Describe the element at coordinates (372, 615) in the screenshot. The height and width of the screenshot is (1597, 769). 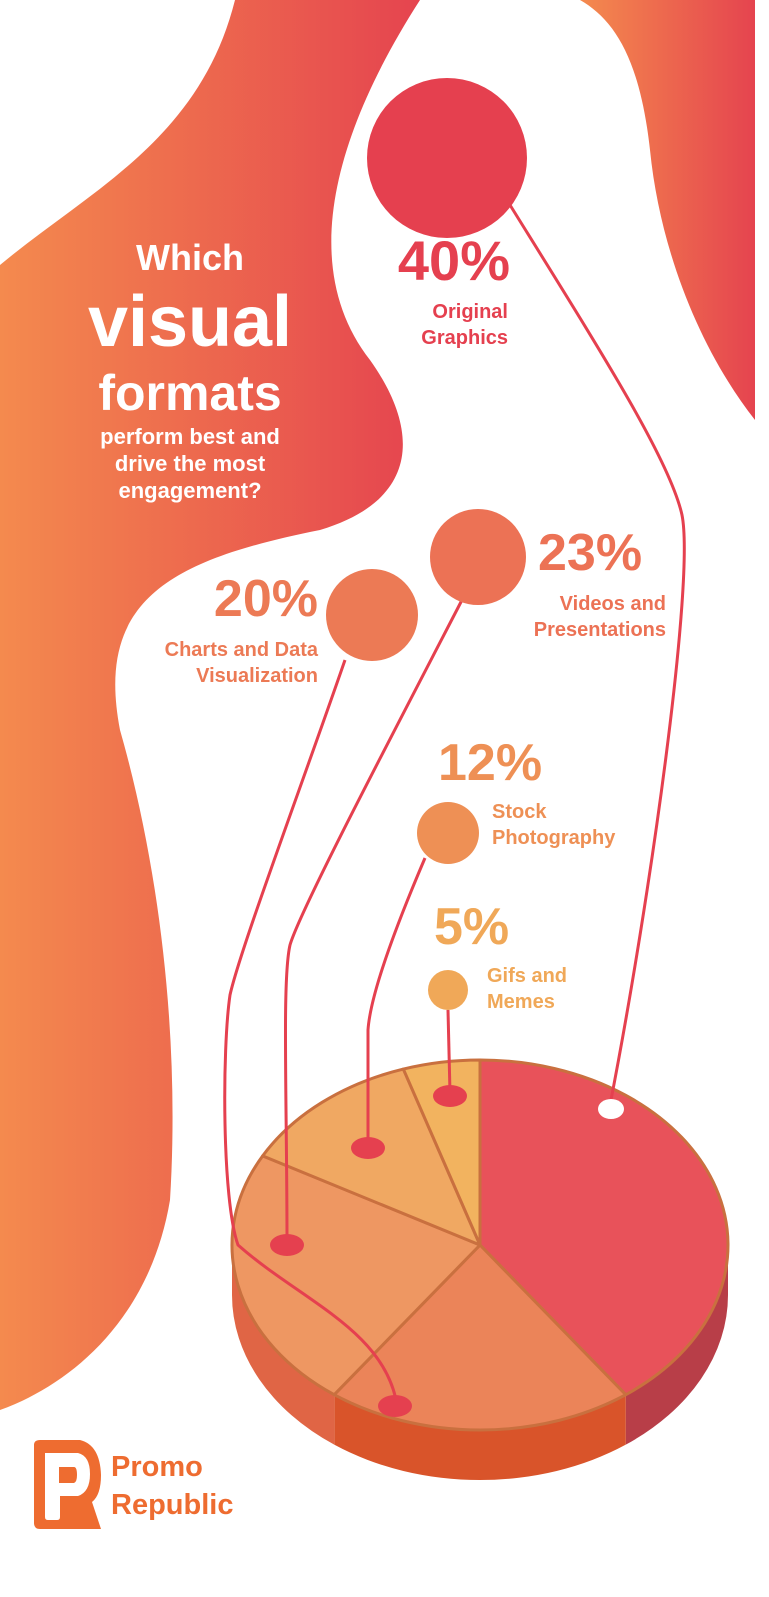
I see `bubble-charts` at that location.